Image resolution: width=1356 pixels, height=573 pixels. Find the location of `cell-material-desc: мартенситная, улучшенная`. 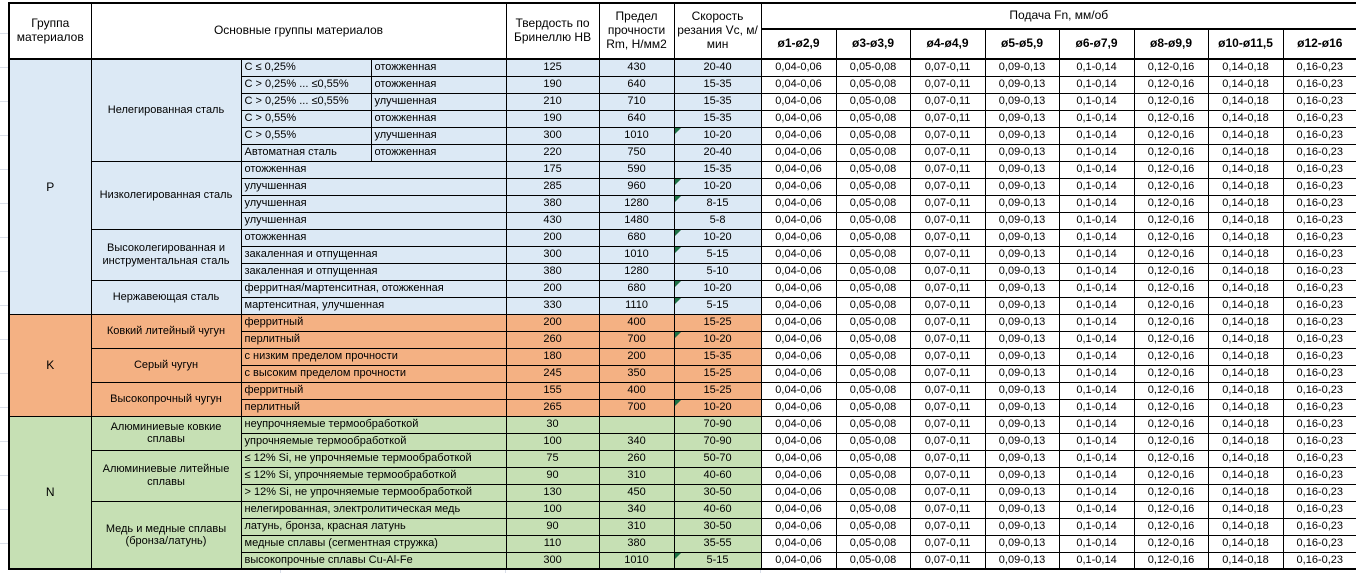

cell-material-desc: мартенситная, улучшенная is located at coordinates (373, 305).